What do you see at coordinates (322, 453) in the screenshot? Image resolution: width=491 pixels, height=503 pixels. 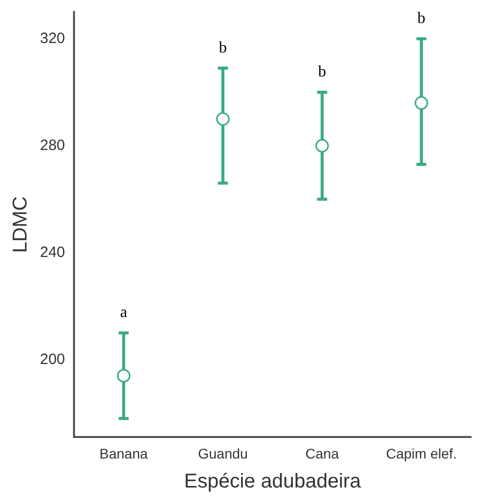 I see `x-tick-label: Cana` at bounding box center [322, 453].